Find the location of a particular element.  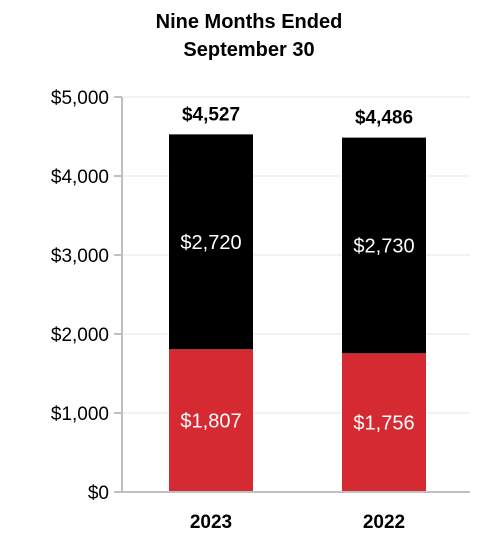

y-tick-label: $2,000 is located at coordinates (80, 335).